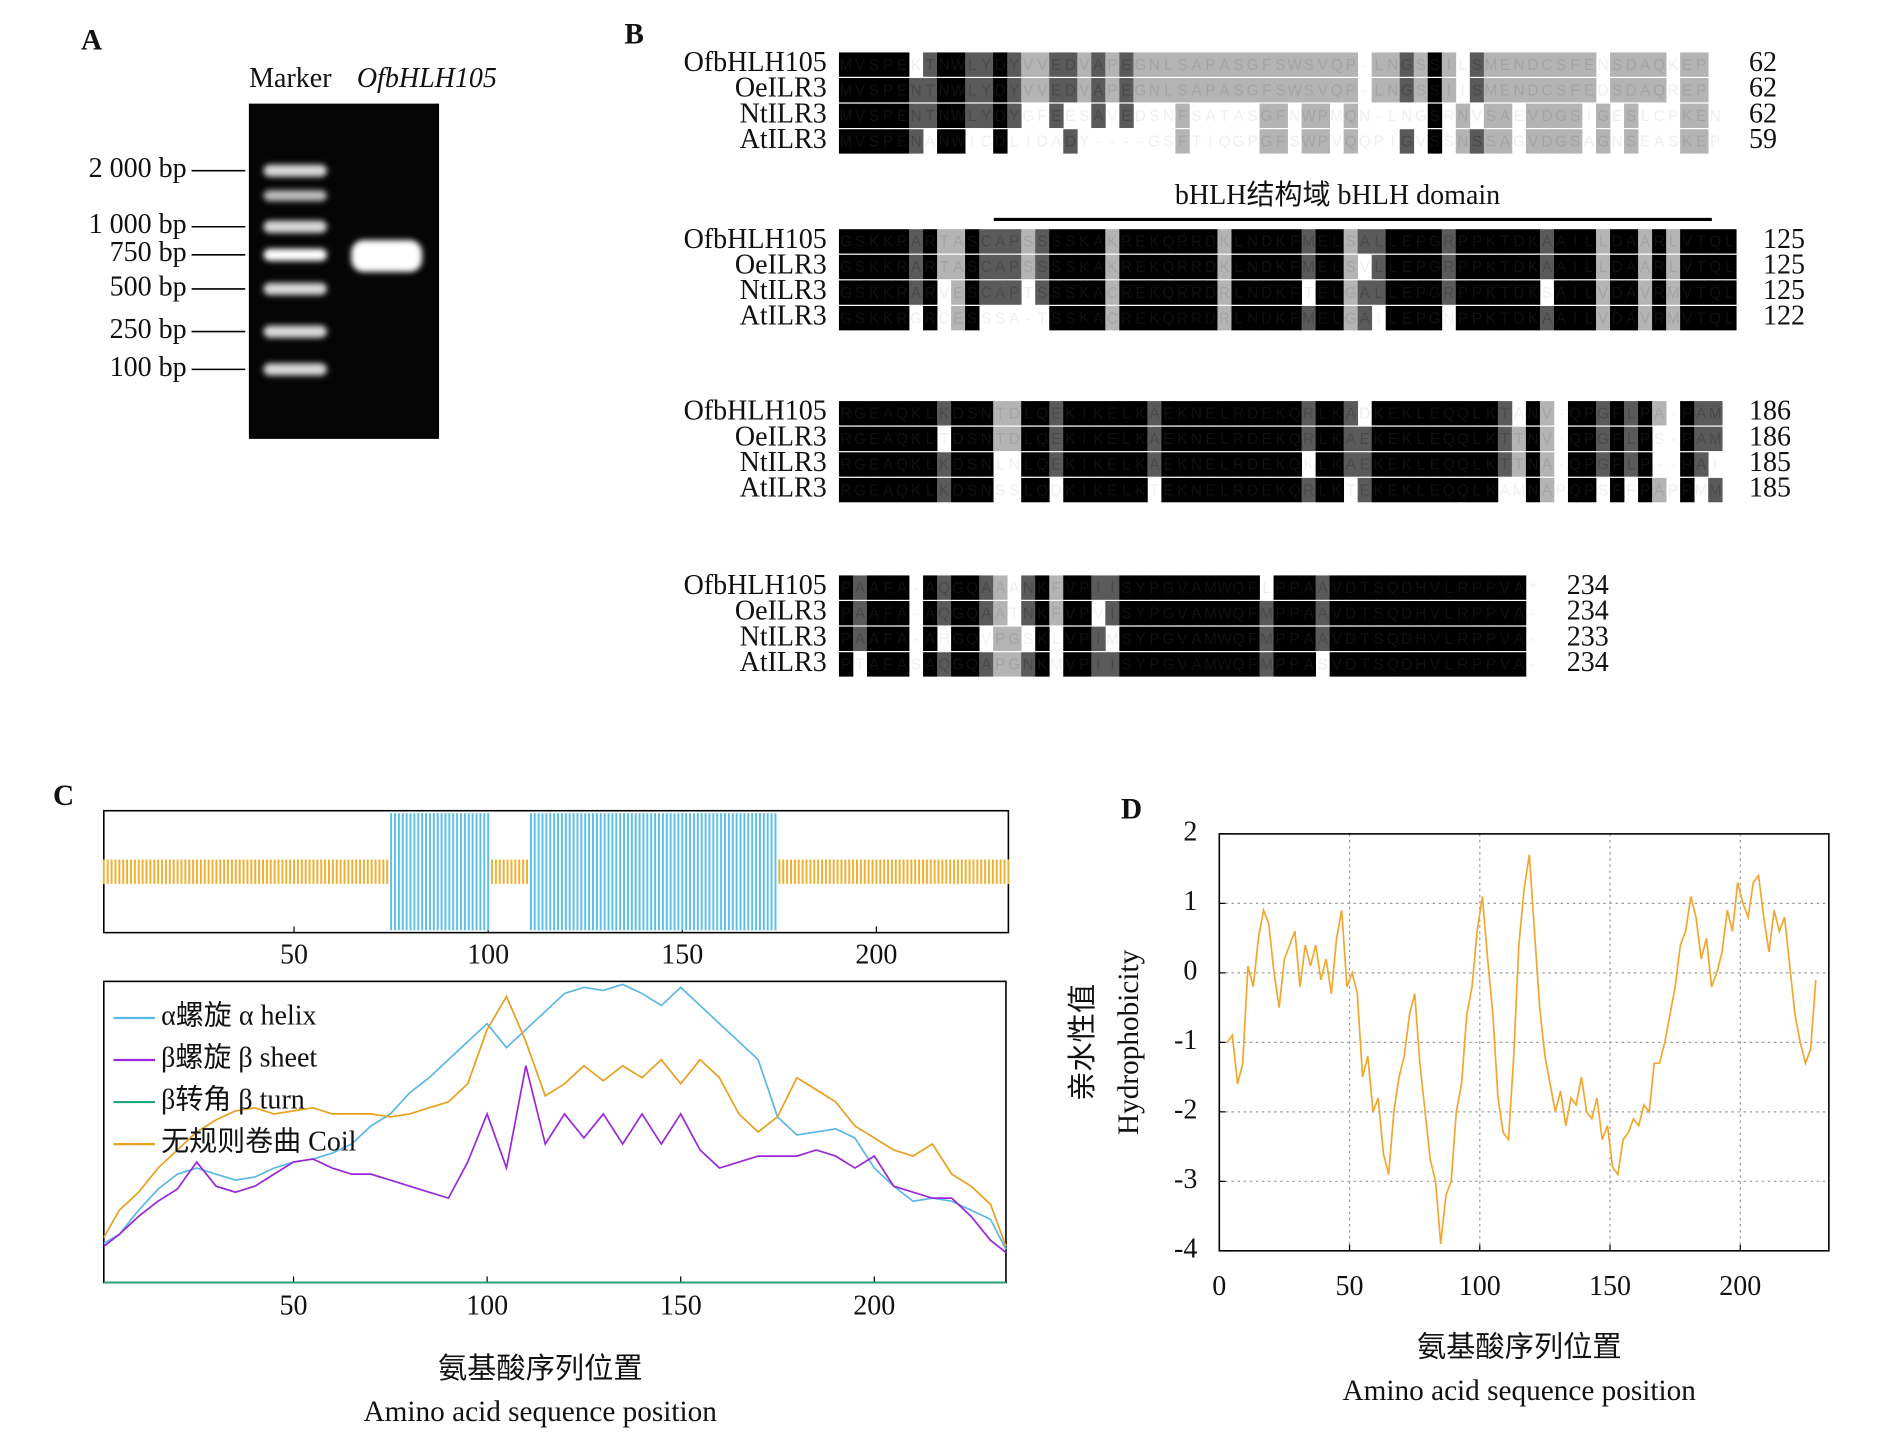  I want to click on x-axis-label: Amino acid sequence position, so click(1520, 1391).